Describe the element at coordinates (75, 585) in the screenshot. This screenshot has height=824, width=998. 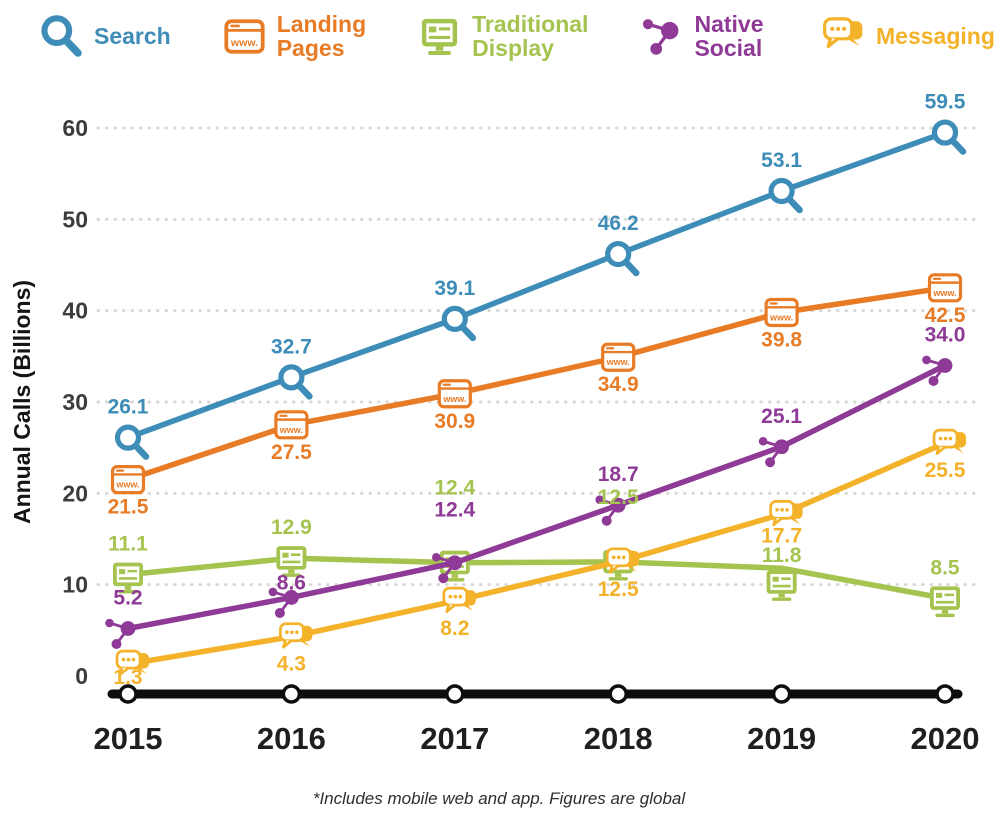
I see `y-tick-label: 10` at that location.